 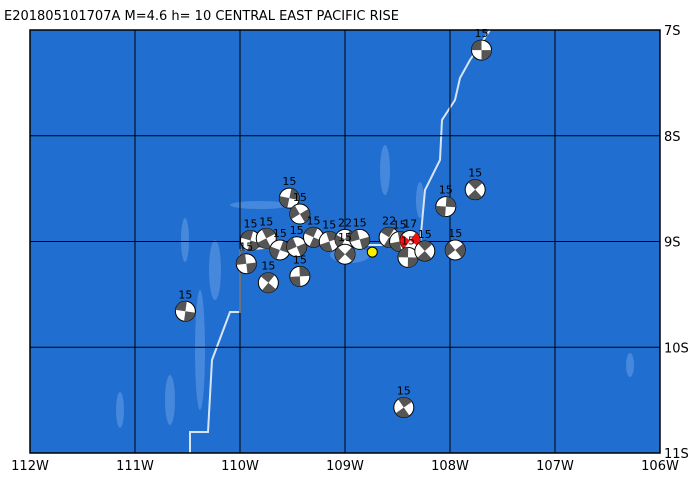 What do you see at coordinates (410, 223) in the screenshot?
I see `depth-label: 17` at bounding box center [410, 223].